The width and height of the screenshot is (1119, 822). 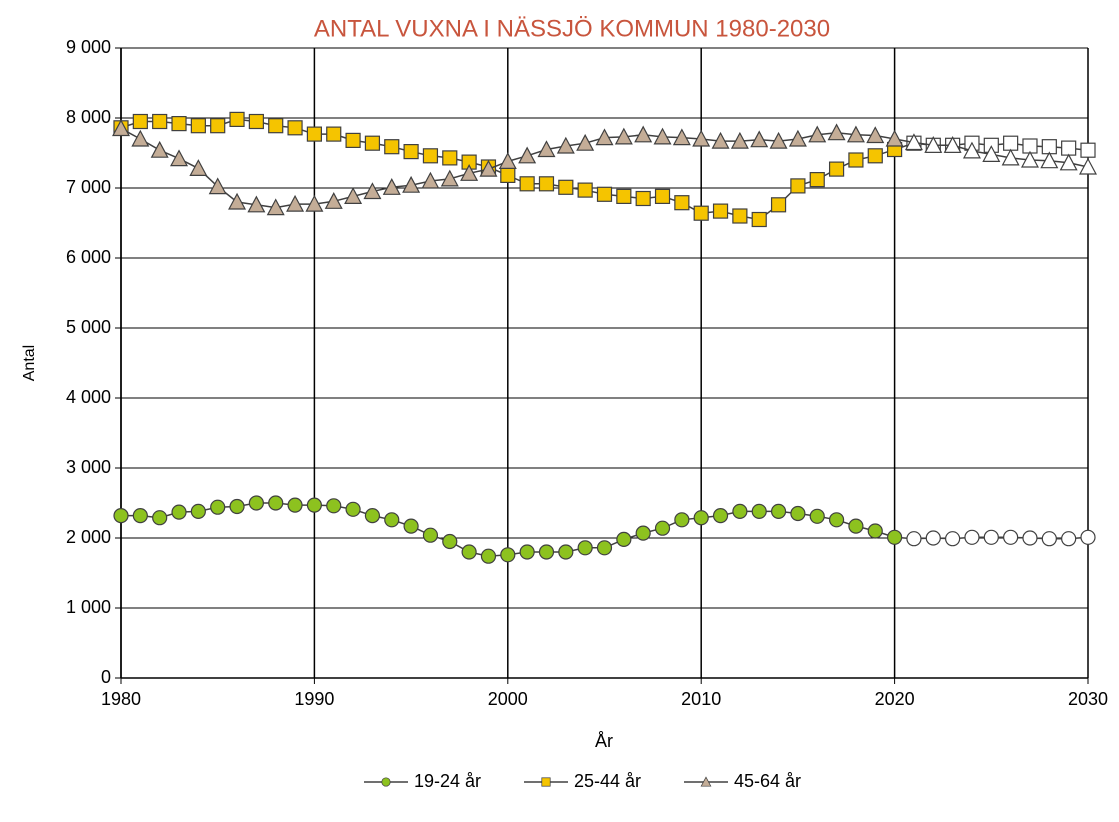 I want to click on y-tick-label: 1 000, so click(x=88, y=607).